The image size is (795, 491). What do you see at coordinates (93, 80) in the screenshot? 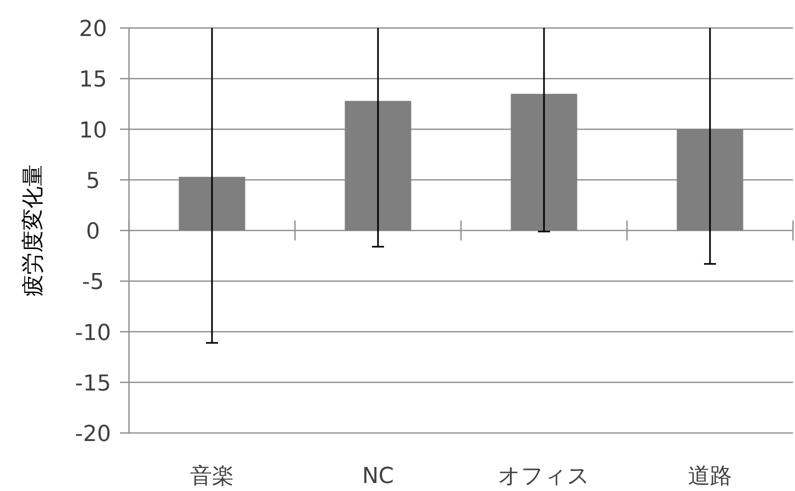
I see `y-tick-label: 15` at bounding box center [93, 80].